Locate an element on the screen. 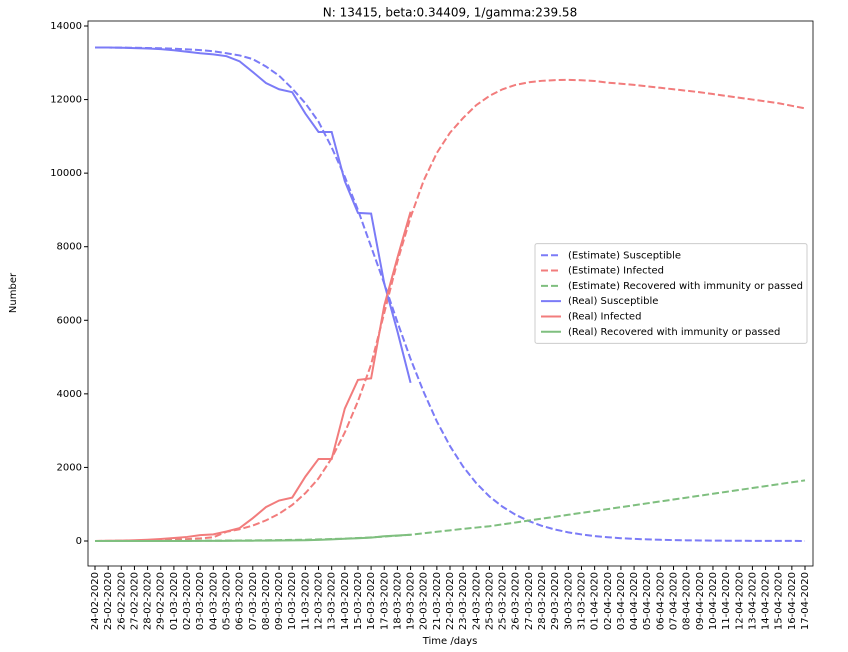 The image size is (848, 652). x-tick-label: 12-04-2020 is located at coordinates (739, 601).